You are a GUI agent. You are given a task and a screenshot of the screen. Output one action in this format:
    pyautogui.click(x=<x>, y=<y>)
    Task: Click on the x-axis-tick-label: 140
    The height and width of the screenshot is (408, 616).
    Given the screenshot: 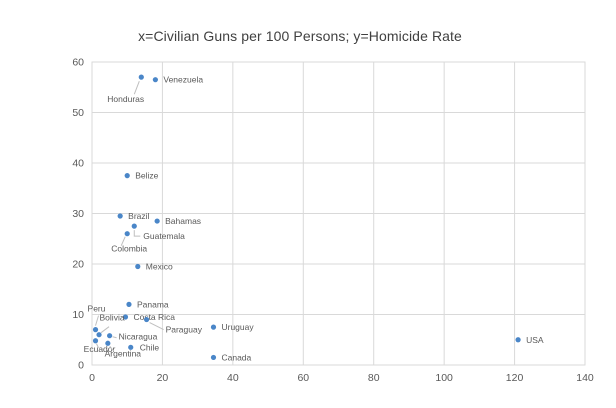 What is the action you would take?
    pyautogui.click(x=585, y=378)
    